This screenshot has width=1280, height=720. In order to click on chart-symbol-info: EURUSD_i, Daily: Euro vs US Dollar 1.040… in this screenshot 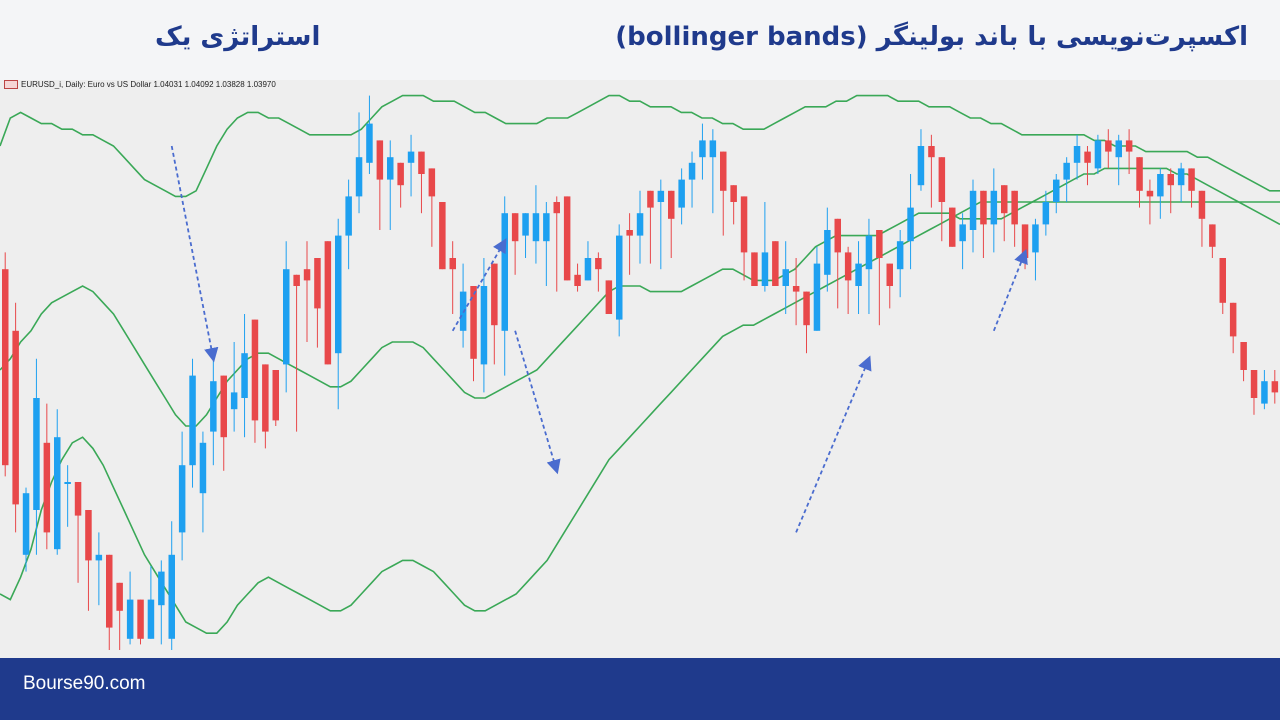, I will do `click(148, 84)`.